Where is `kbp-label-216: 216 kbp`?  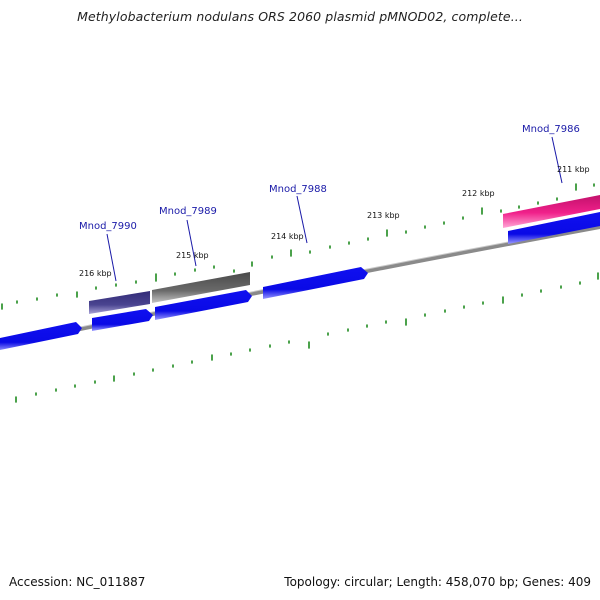
kbp-label-216: 216 kbp is located at coordinates (95, 273).